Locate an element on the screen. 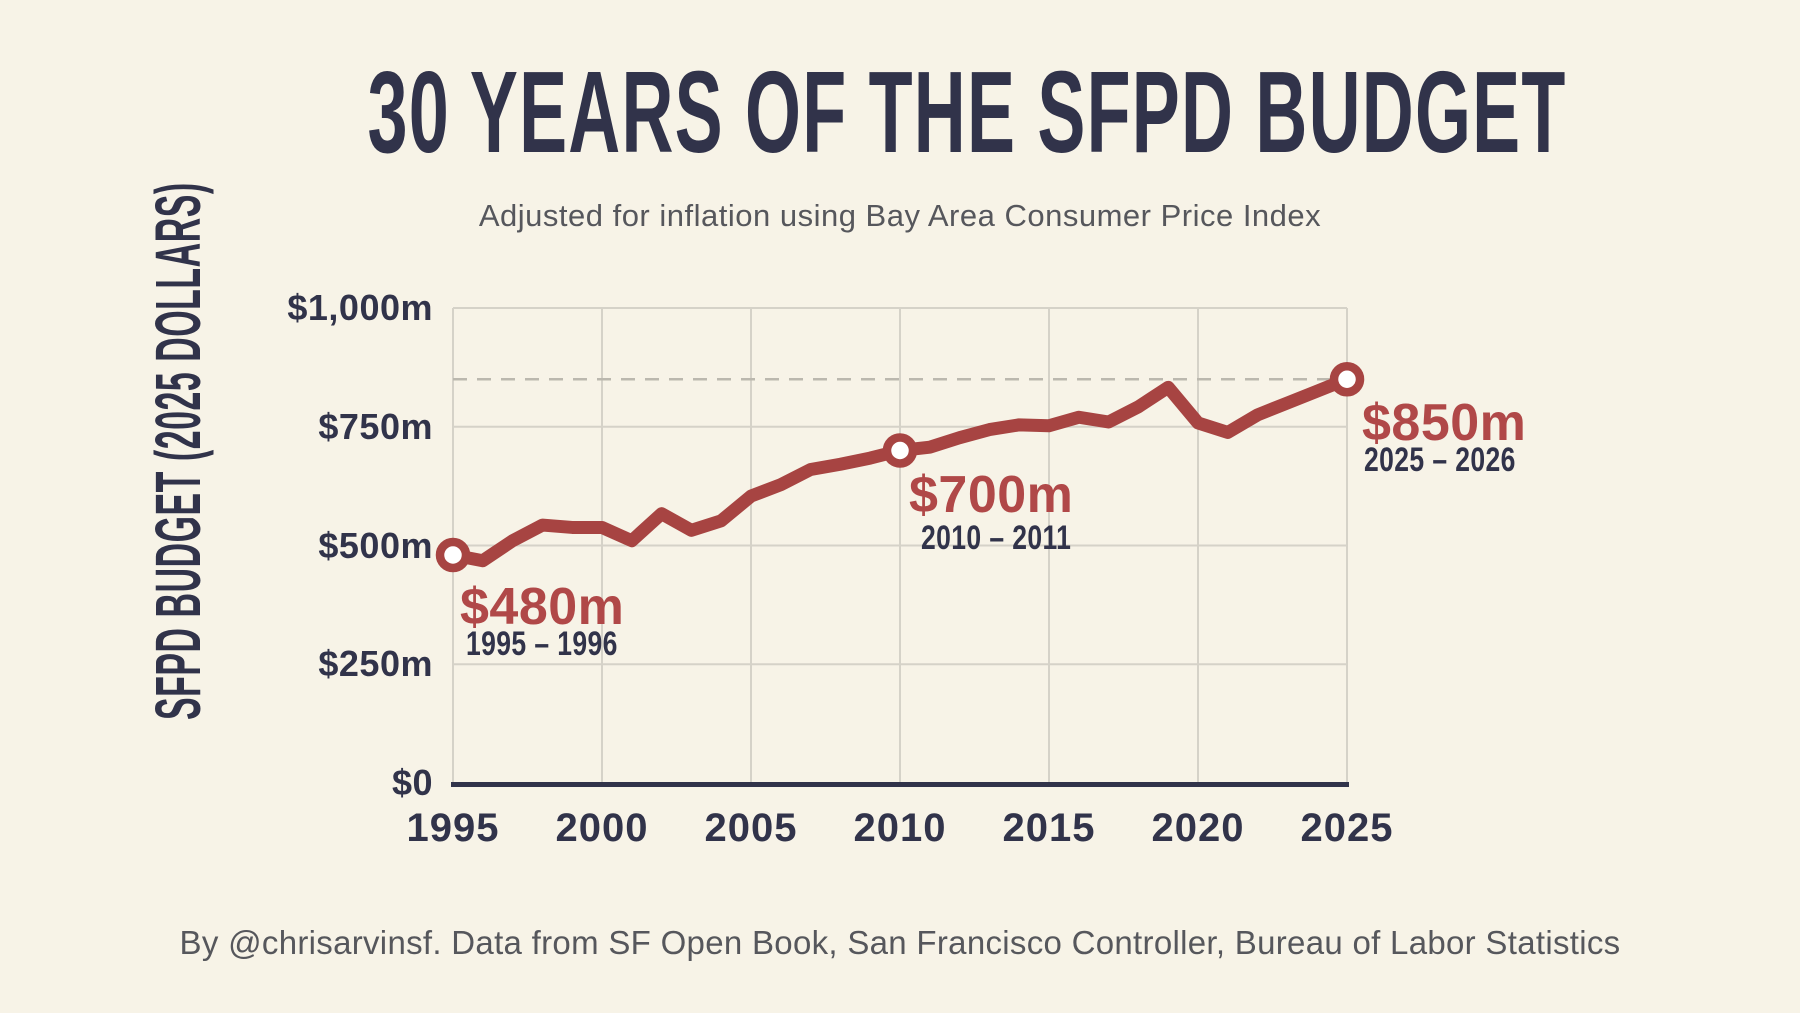  x-tick-label: 2020 is located at coordinates (1198, 828).